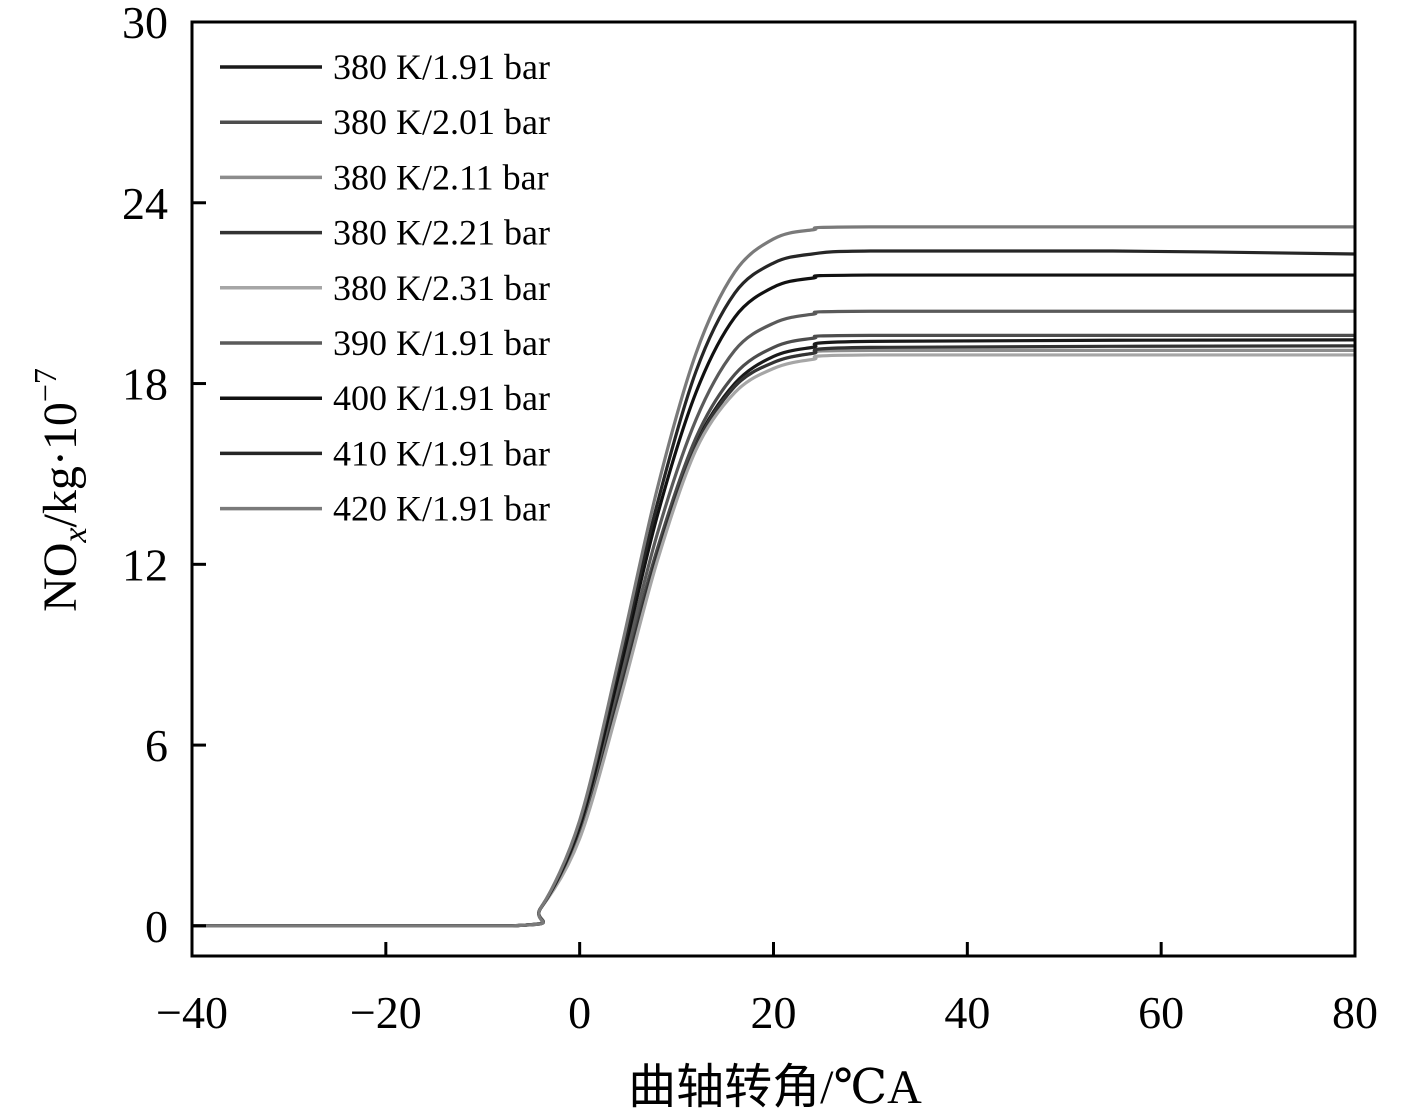 The width and height of the screenshot is (1417, 1117). Describe the element at coordinates (164, 476) in the screenshot. I see `y-axis: 0 6 12 18 24 30` at that location.